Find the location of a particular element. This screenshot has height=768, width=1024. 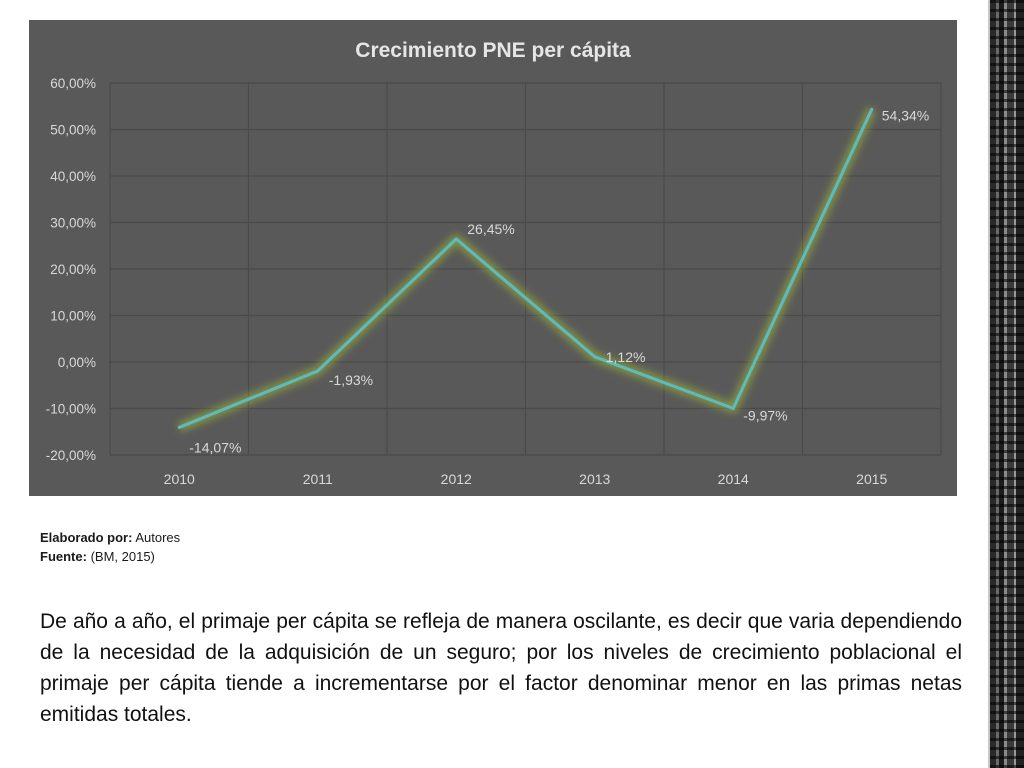

source-label: Fuente: is located at coordinates (63, 556).